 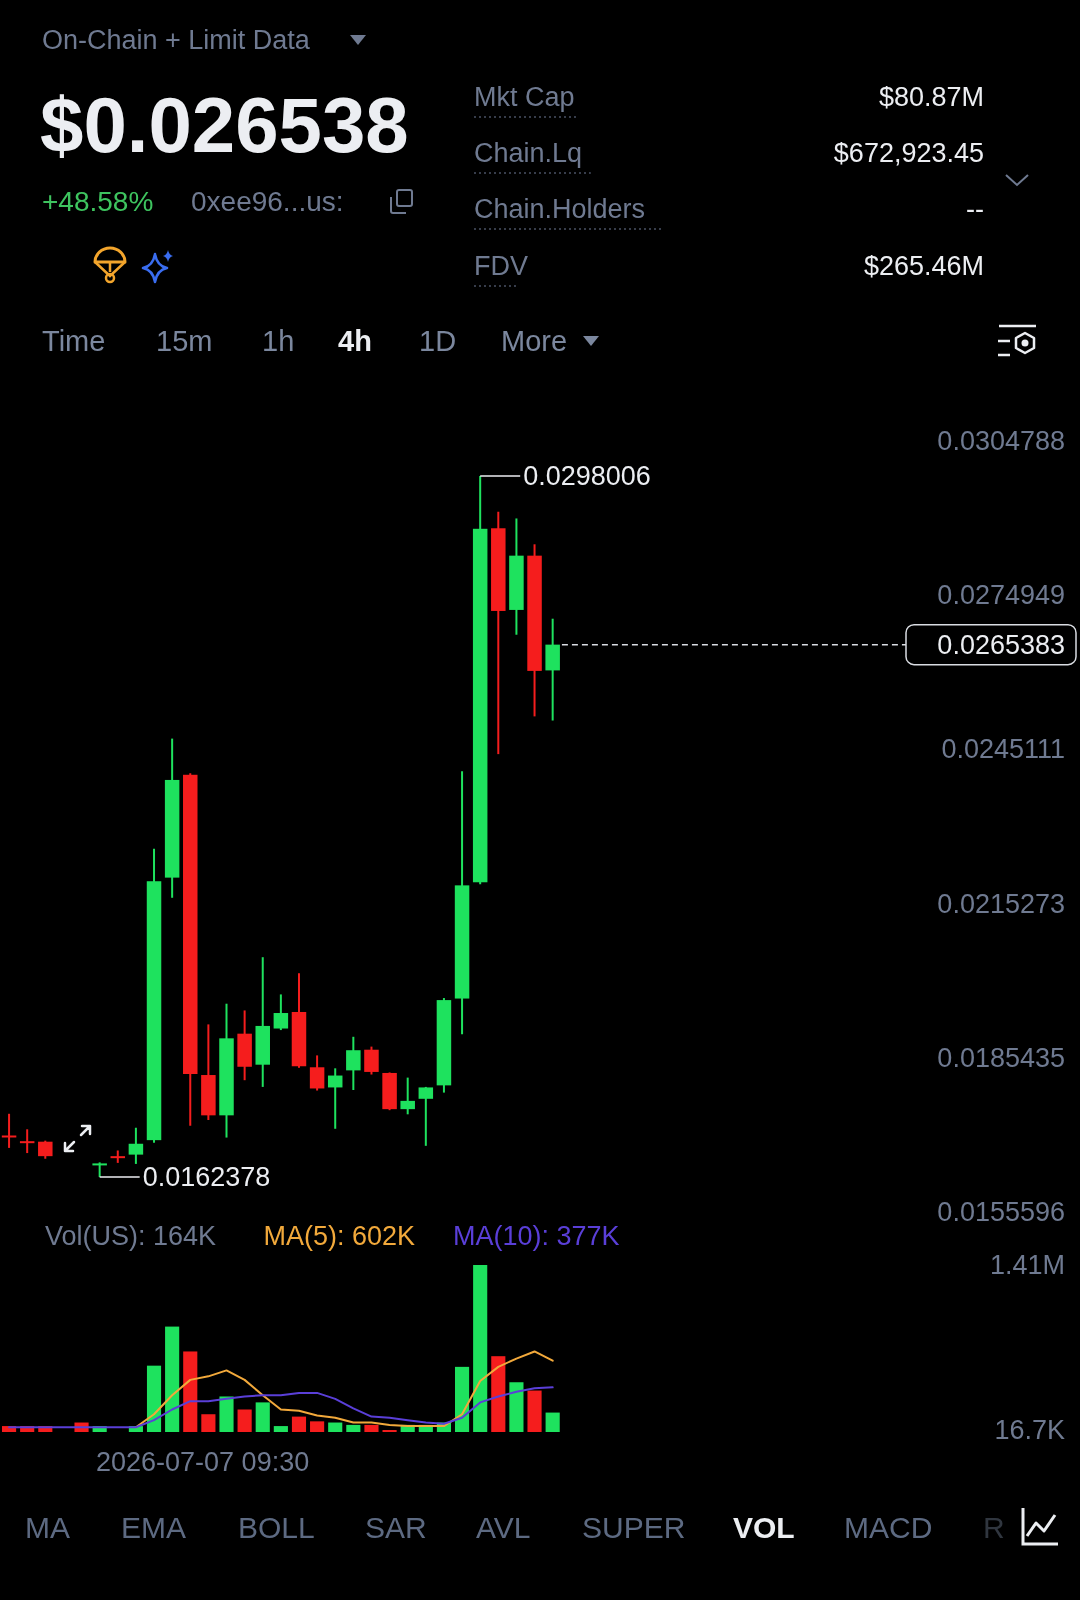 What do you see at coordinates (396, 1527) in the screenshot?
I see `text: SAR` at bounding box center [396, 1527].